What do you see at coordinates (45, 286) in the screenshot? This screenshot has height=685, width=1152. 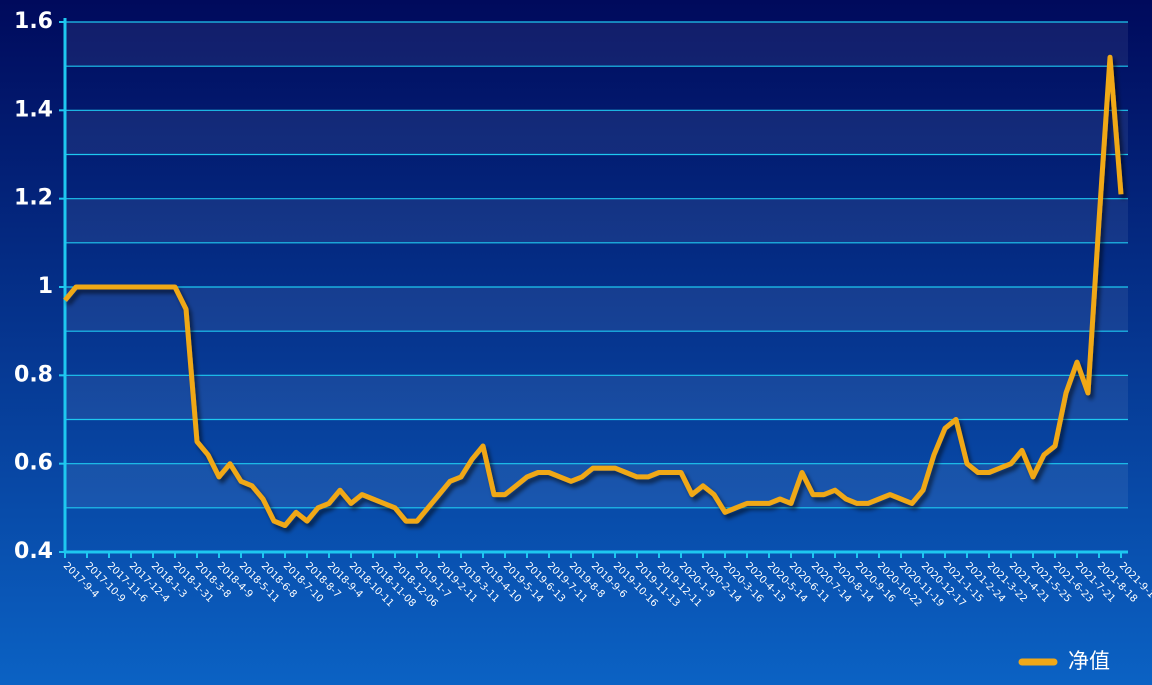 I see `y-tick-label: 1` at bounding box center [45, 286].